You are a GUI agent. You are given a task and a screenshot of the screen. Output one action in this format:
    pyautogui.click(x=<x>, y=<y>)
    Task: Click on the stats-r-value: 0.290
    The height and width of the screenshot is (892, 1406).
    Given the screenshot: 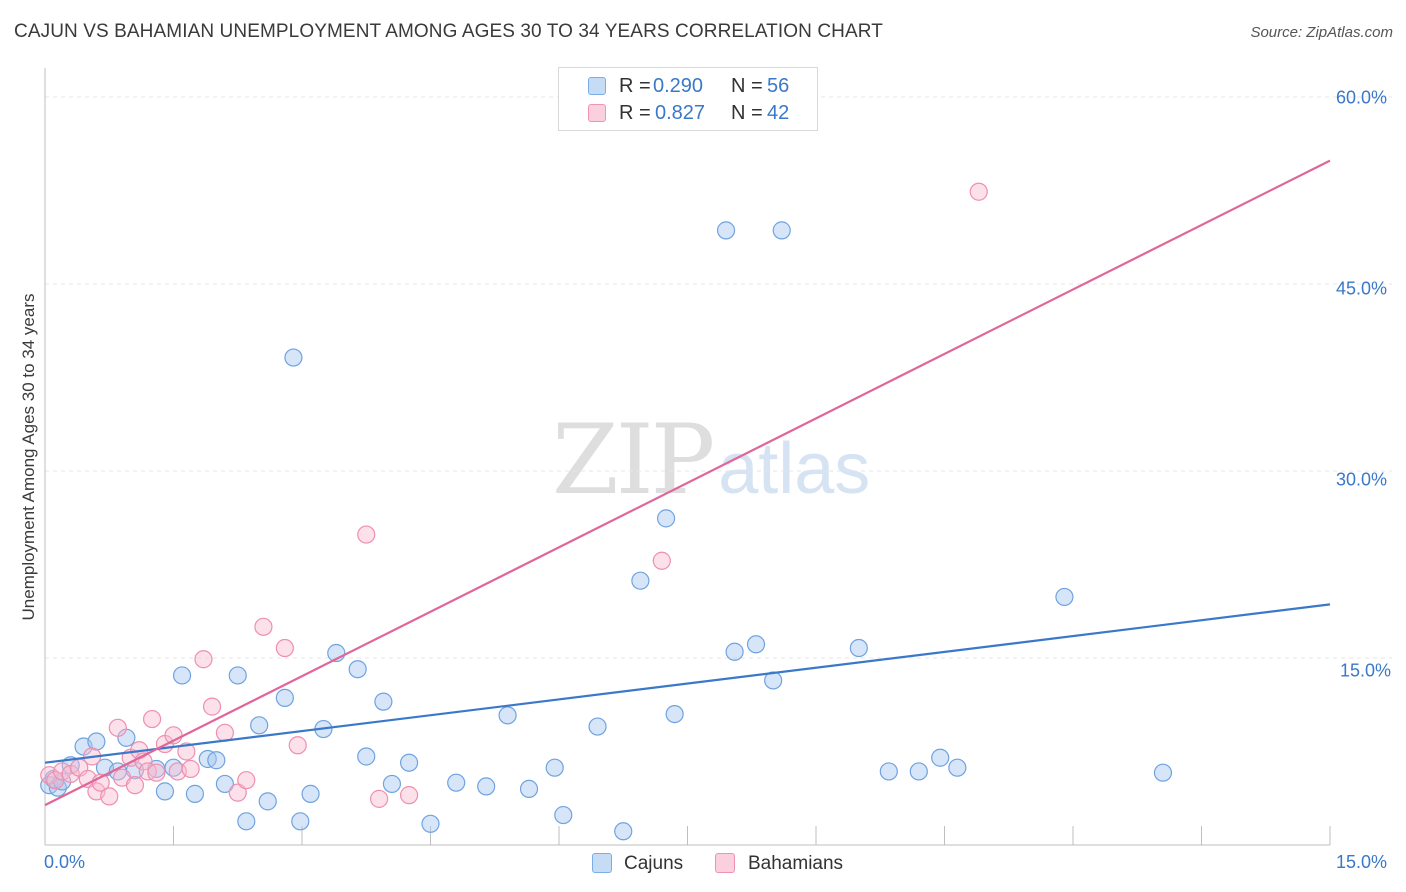 What is the action you would take?
    pyautogui.click(x=678, y=86)
    